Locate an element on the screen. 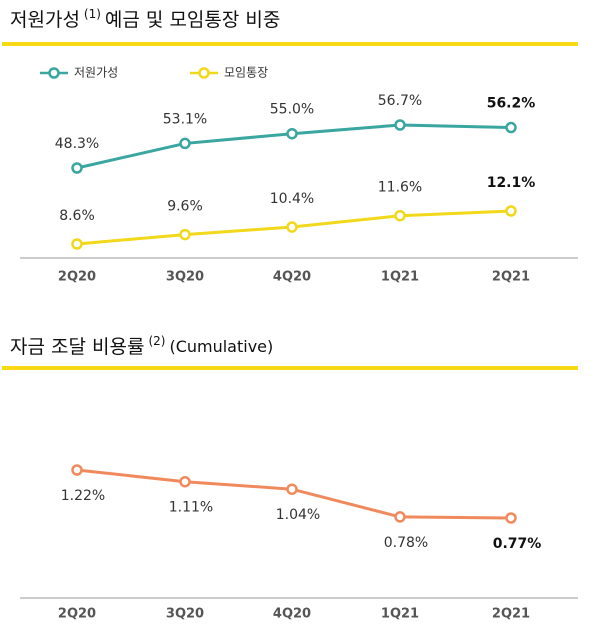 The image size is (600, 632). chart-title: 자금 조달 비용률 (2) (Cumulative) is located at coordinates (141, 346).